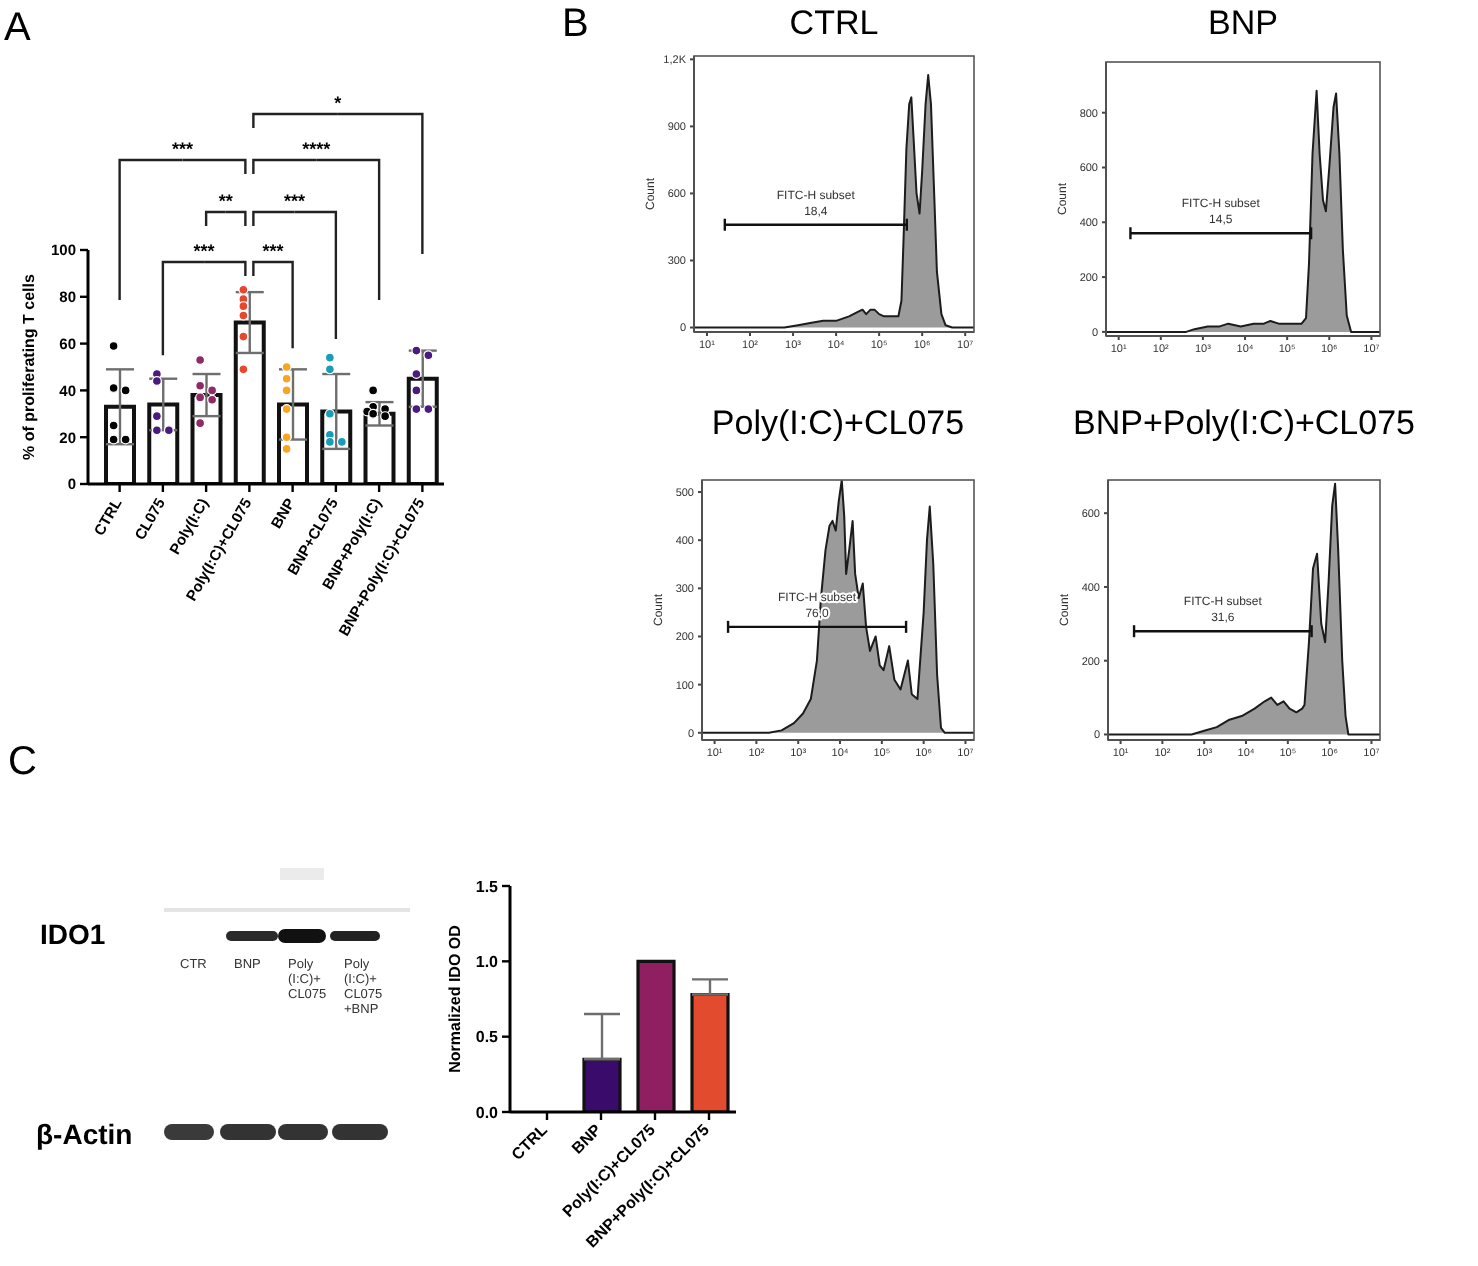 This screenshot has width=1478, height=1266. What do you see at coordinates (838, 423) in the screenshot?
I see `chart-title: Poly(I:C)+CL075` at bounding box center [838, 423].